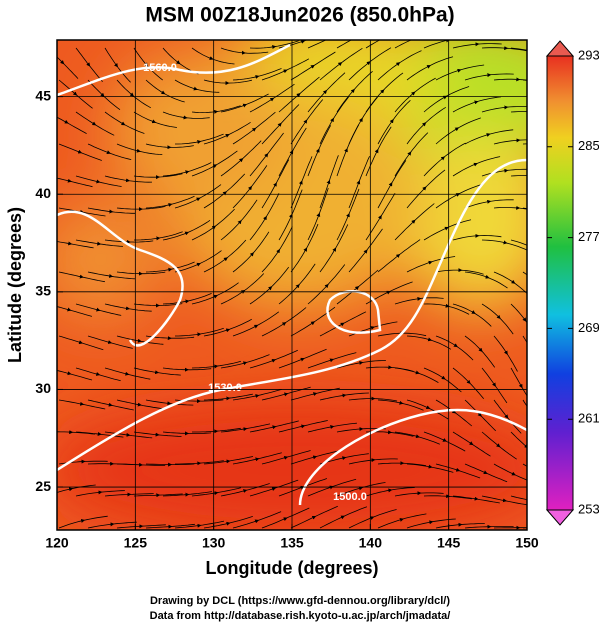 The width and height of the screenshot is (599, 630). Describe the element at coordinates (292, 543) in the screenshot. I see `x-tick-label: 135` at that location.